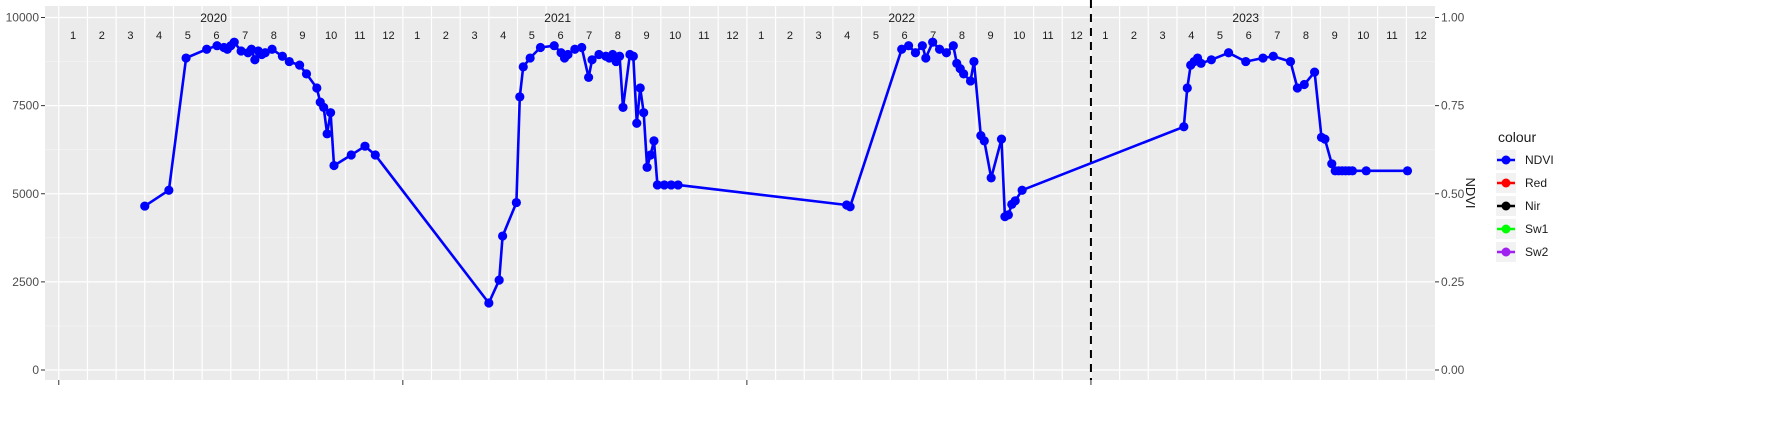 The height and width of the screenshot is (442, 1773). What do you see at coordinates (25, 106) in the screenshot?
I see `y-tick-label: 7500` at bounding box center [25, 106].